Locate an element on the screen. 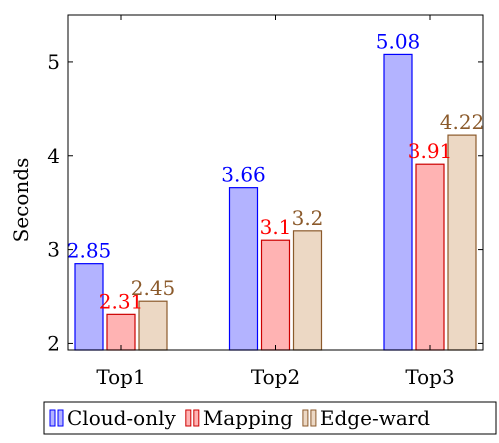 The width and height of the screenshot is (499, 443). legend-label-edge-ward: Edge-ward is located at coordinates (375, 418).